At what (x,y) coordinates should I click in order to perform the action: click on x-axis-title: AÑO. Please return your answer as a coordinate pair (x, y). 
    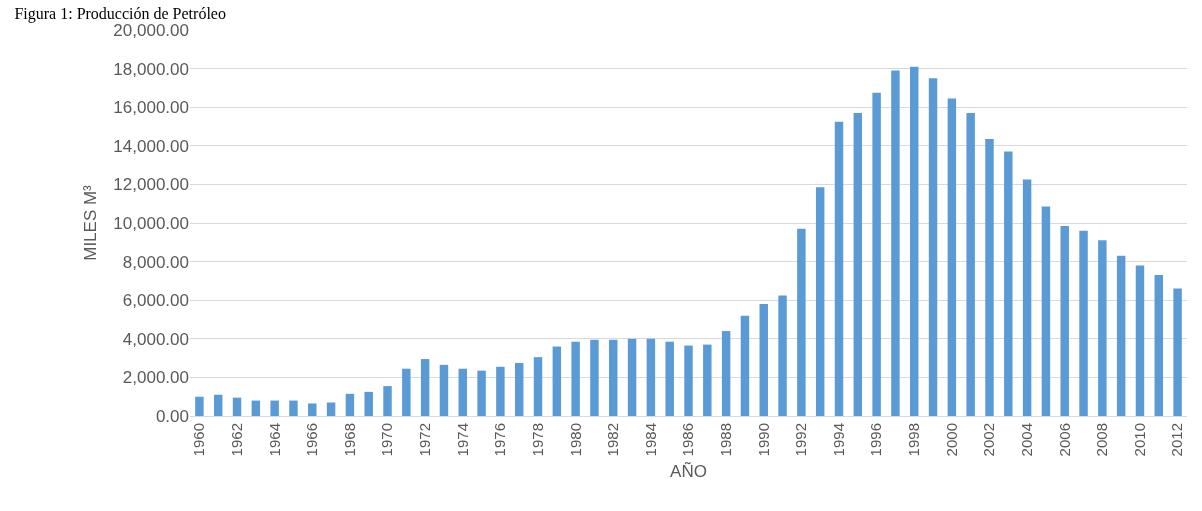
    Looking at the image, I should click on (688, 471).